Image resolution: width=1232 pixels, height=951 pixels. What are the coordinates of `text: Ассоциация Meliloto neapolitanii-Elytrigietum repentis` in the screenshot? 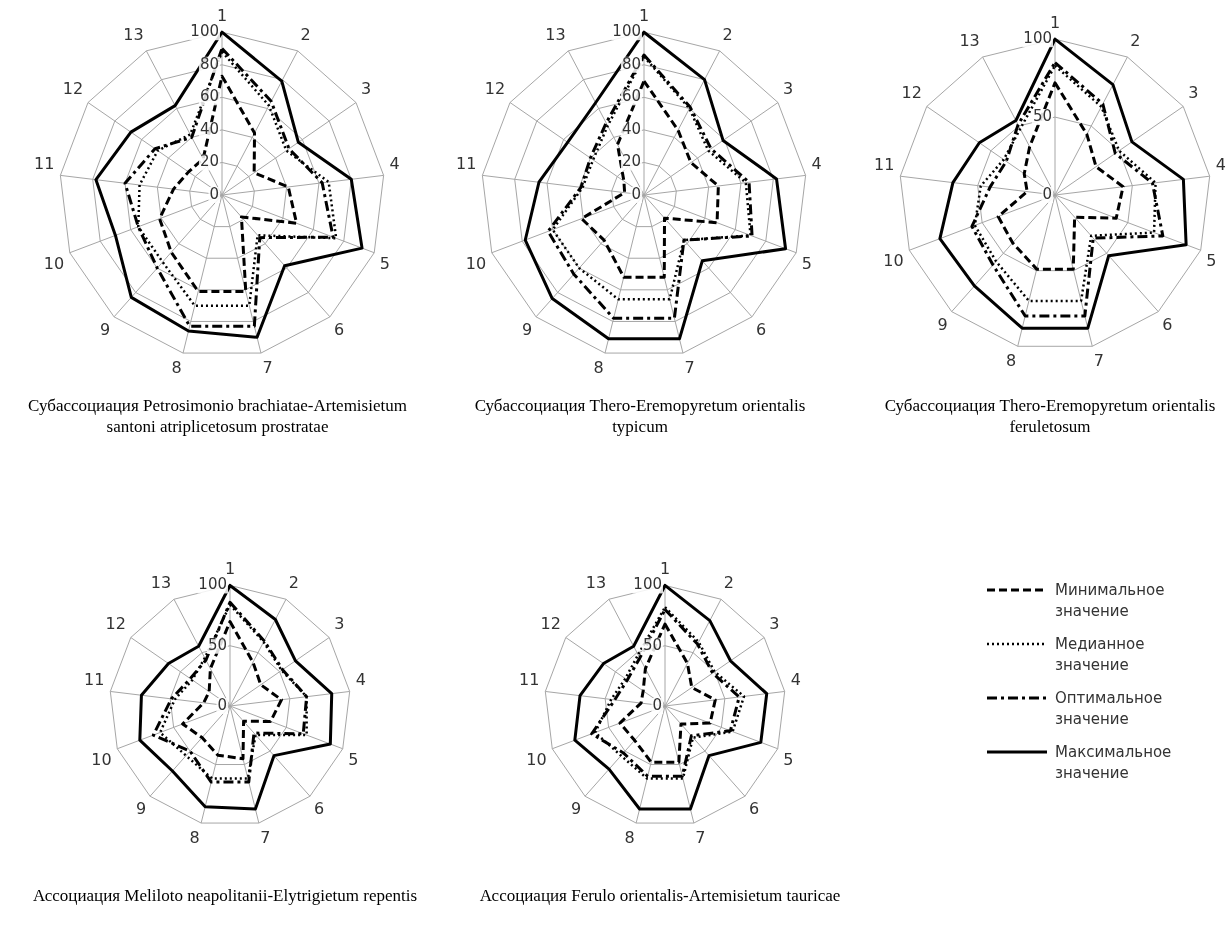 It's located at (225, 895).